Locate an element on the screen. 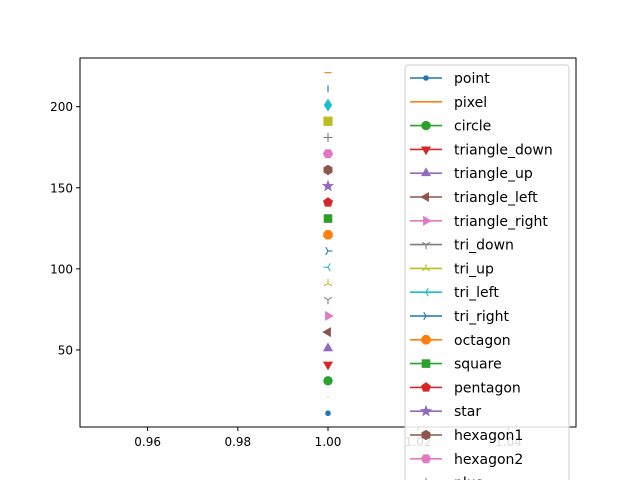  legend-entry-tri-right: tri_right is located at coordinates (460, 317).